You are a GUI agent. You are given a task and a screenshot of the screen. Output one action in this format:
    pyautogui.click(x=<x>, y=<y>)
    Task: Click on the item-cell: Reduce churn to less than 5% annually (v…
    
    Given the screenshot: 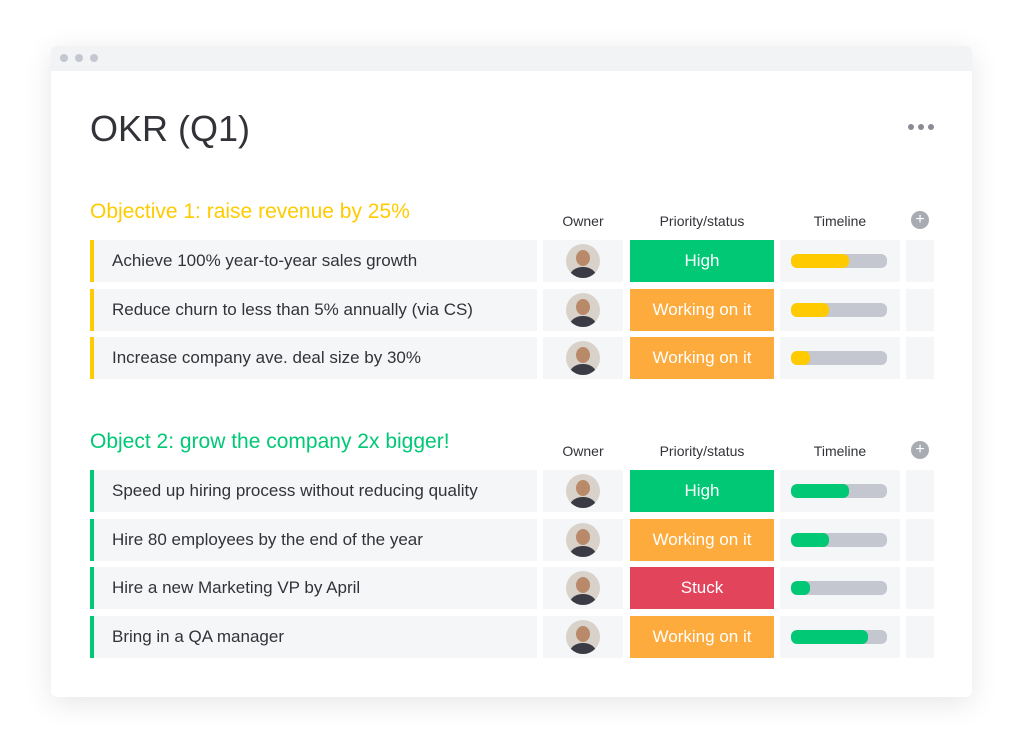 What is the action you would take?
    pyautogui.click(x=313, y=309)
    